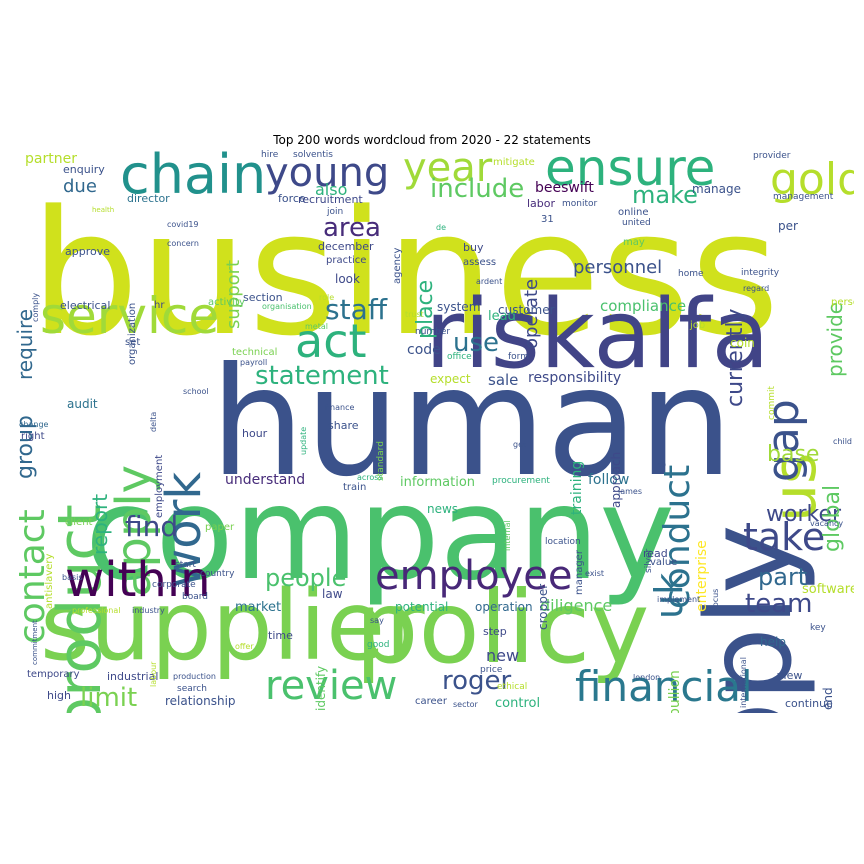 The image size is (864, 864). Describe the element at coordinates (424, 350) in the screenshot. I see `wordcloud-word: code` at that location.